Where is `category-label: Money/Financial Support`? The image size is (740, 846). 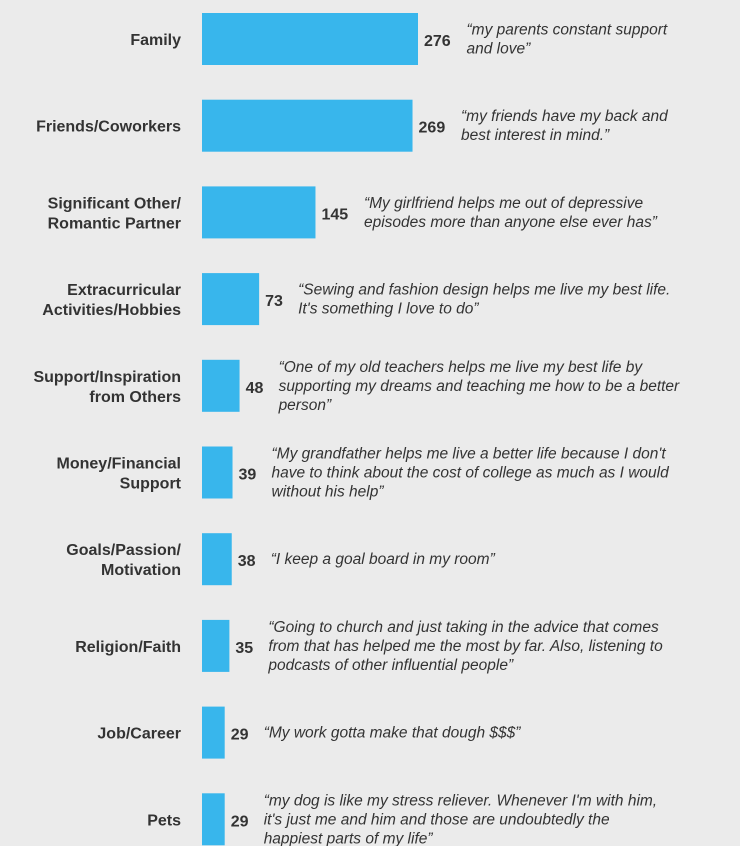
category-label: Money/Financial Support is located at coordinates (119, 474).